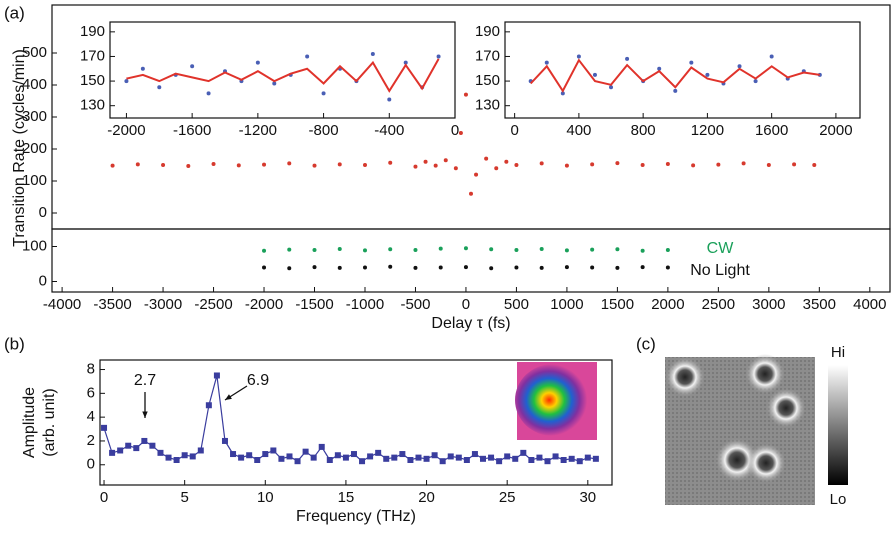 The height and width of the screenshot is (533, 893). Describe the element at coordinates (365, 304) in the screenshot. I see `x-tick-label: -1000` at that location.